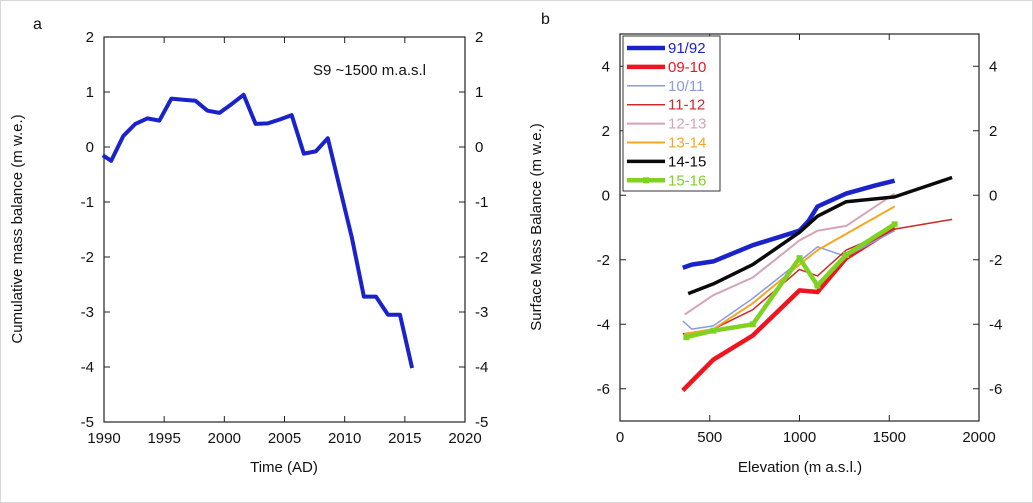 The image size is (1033, 503). What do you see at coordinates (687, 161) in the screenshot?
I see `legend-label: 14-15` at bounding box center [687, 161].